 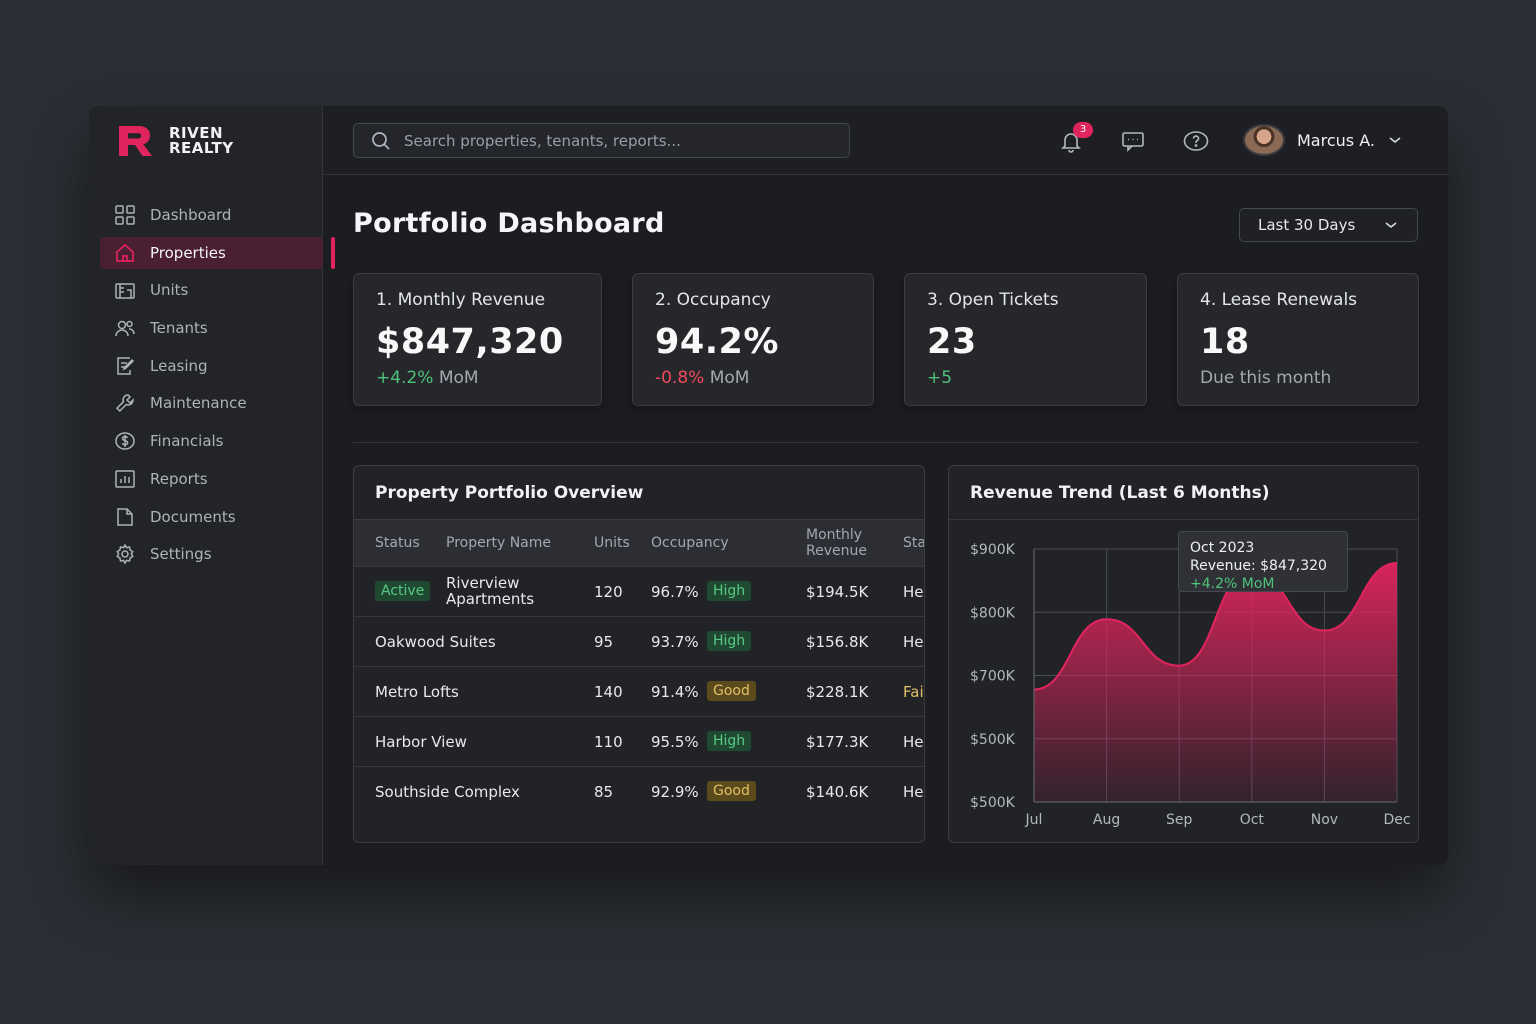 What do you see at coordinates (604, 792) in the screenshot?
I see `units-value: 85` at bounding box center [604, 792].